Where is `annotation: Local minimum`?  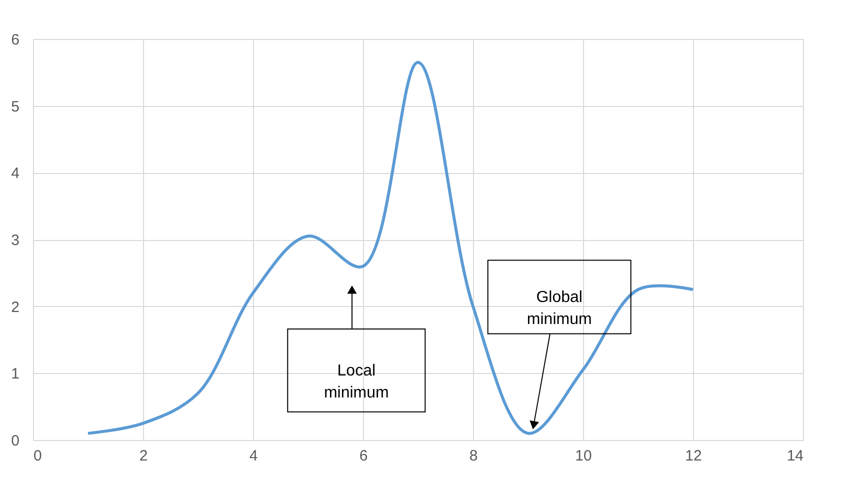 annotation: Local minimum is located at coordinates (356, 382).